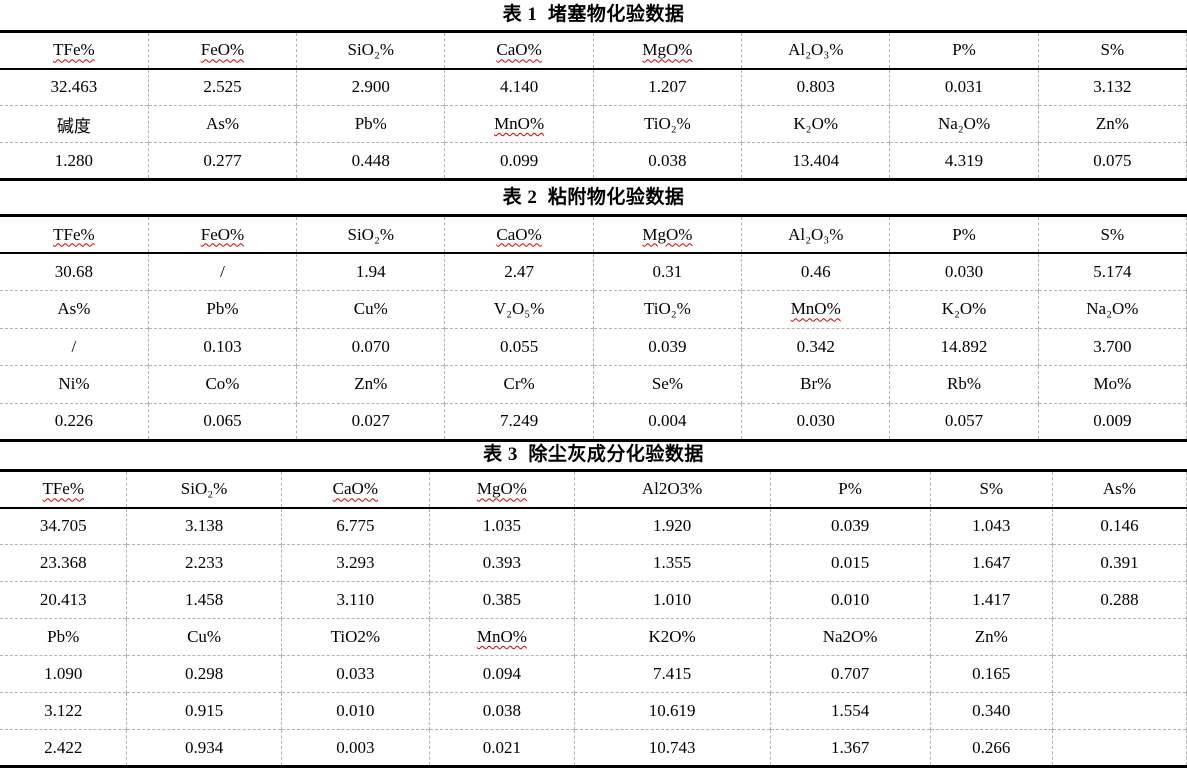 The image size is (1187, 769). I want to click on value-cell: 2.525, so click(222, 86).